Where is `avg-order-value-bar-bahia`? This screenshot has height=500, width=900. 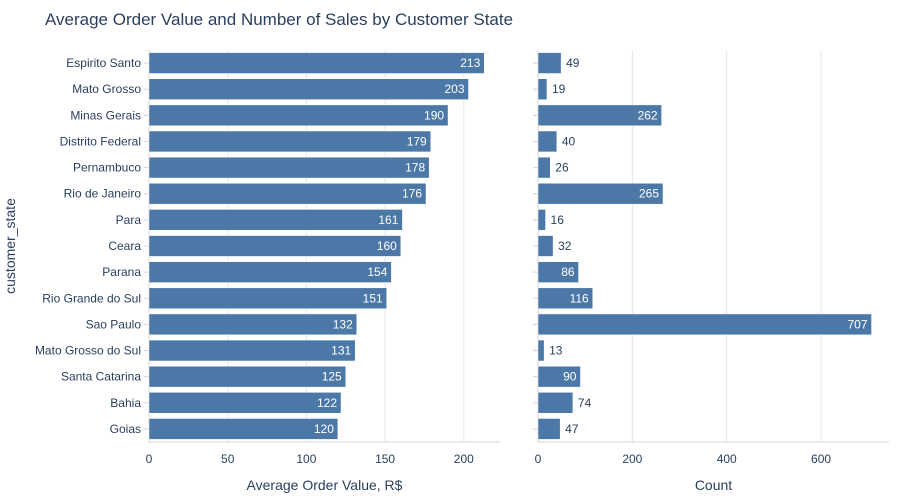 avg-order-value-bar-bahia is located at coordinates (245, 403).